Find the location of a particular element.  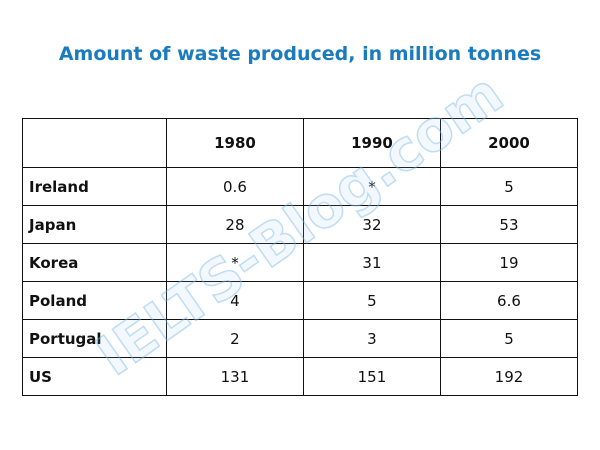

cell: 192 is located at coordinates (509, 376).